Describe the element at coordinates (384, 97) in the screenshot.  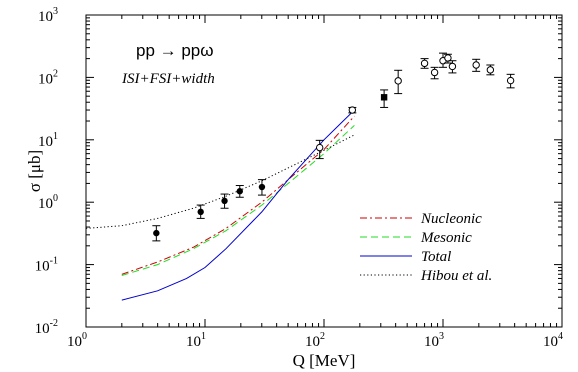
I see `data-point-filled-square` at that location.